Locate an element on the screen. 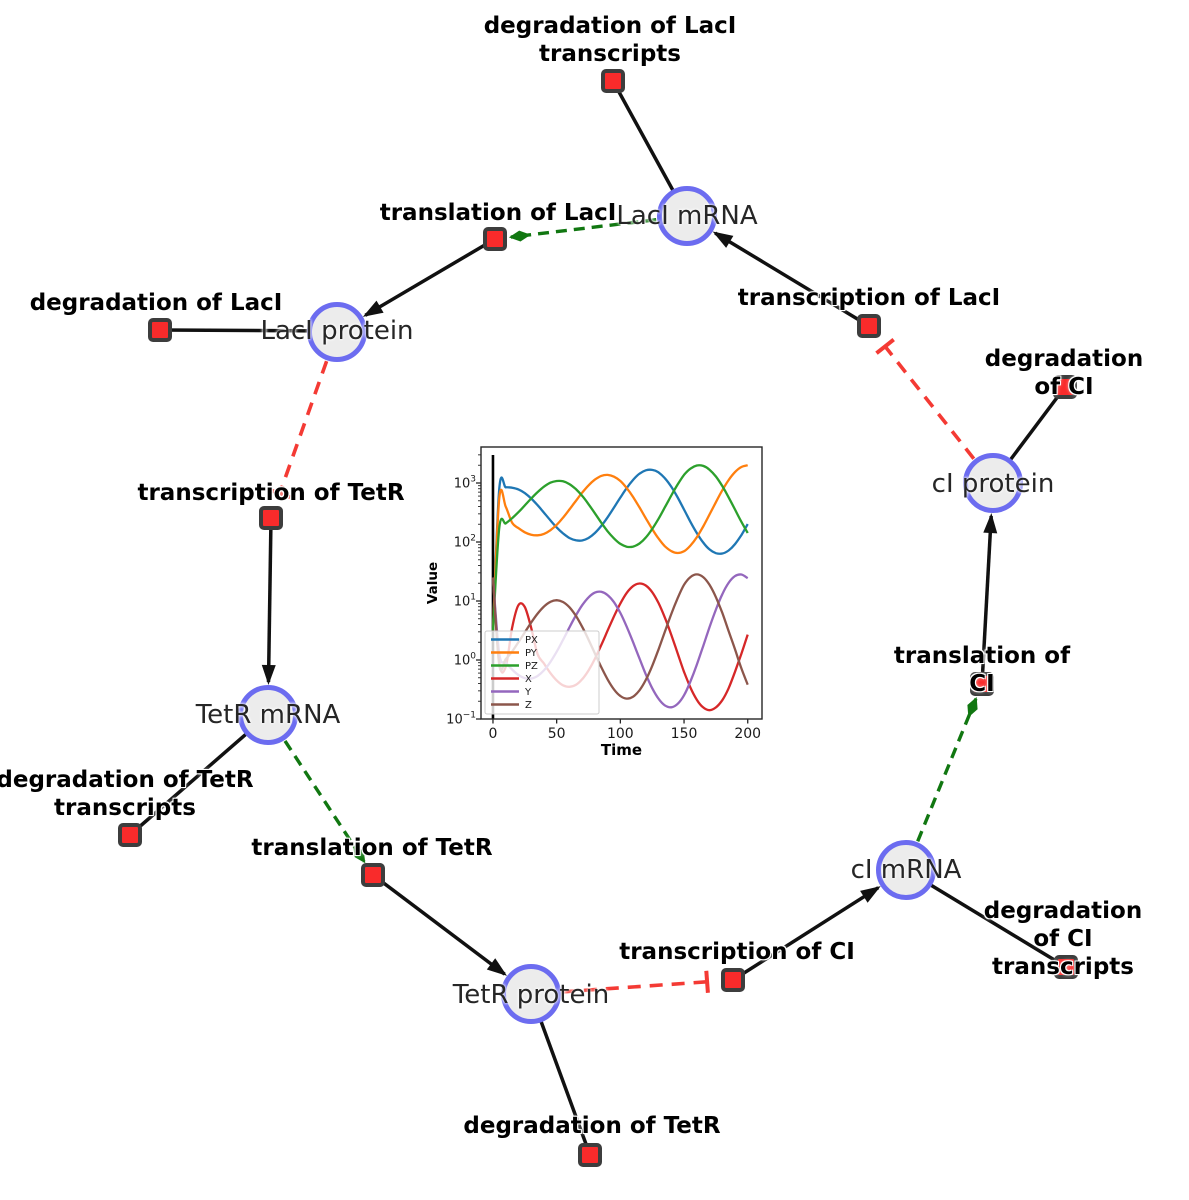 The image size is (1189, 1200). y-tick-label: 10³ is located at coordinates (465, 483).